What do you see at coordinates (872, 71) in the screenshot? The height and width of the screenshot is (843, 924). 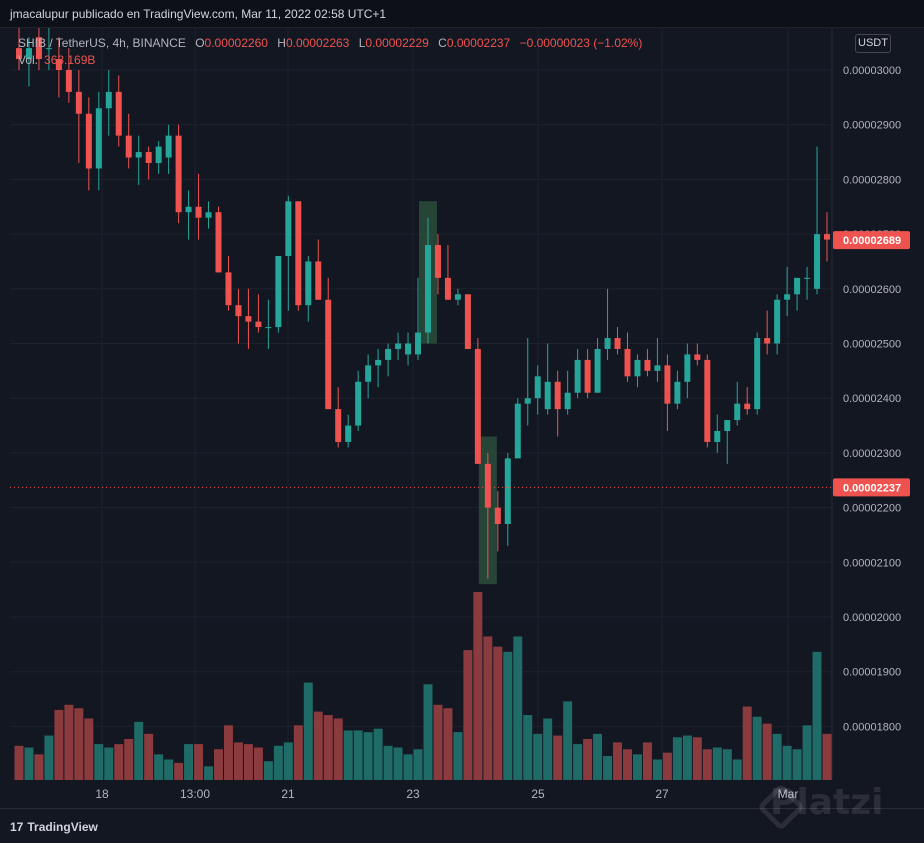 I see `y-tick-label: 0.00003000` at bounding box center [872, 71].